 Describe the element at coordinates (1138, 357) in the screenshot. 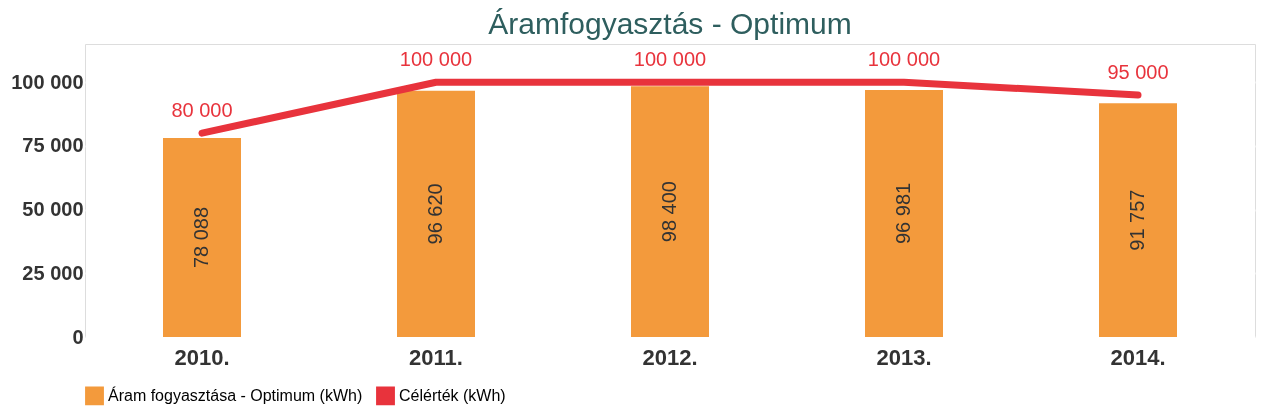

I see `x-tick-label: 2014.` at that location.